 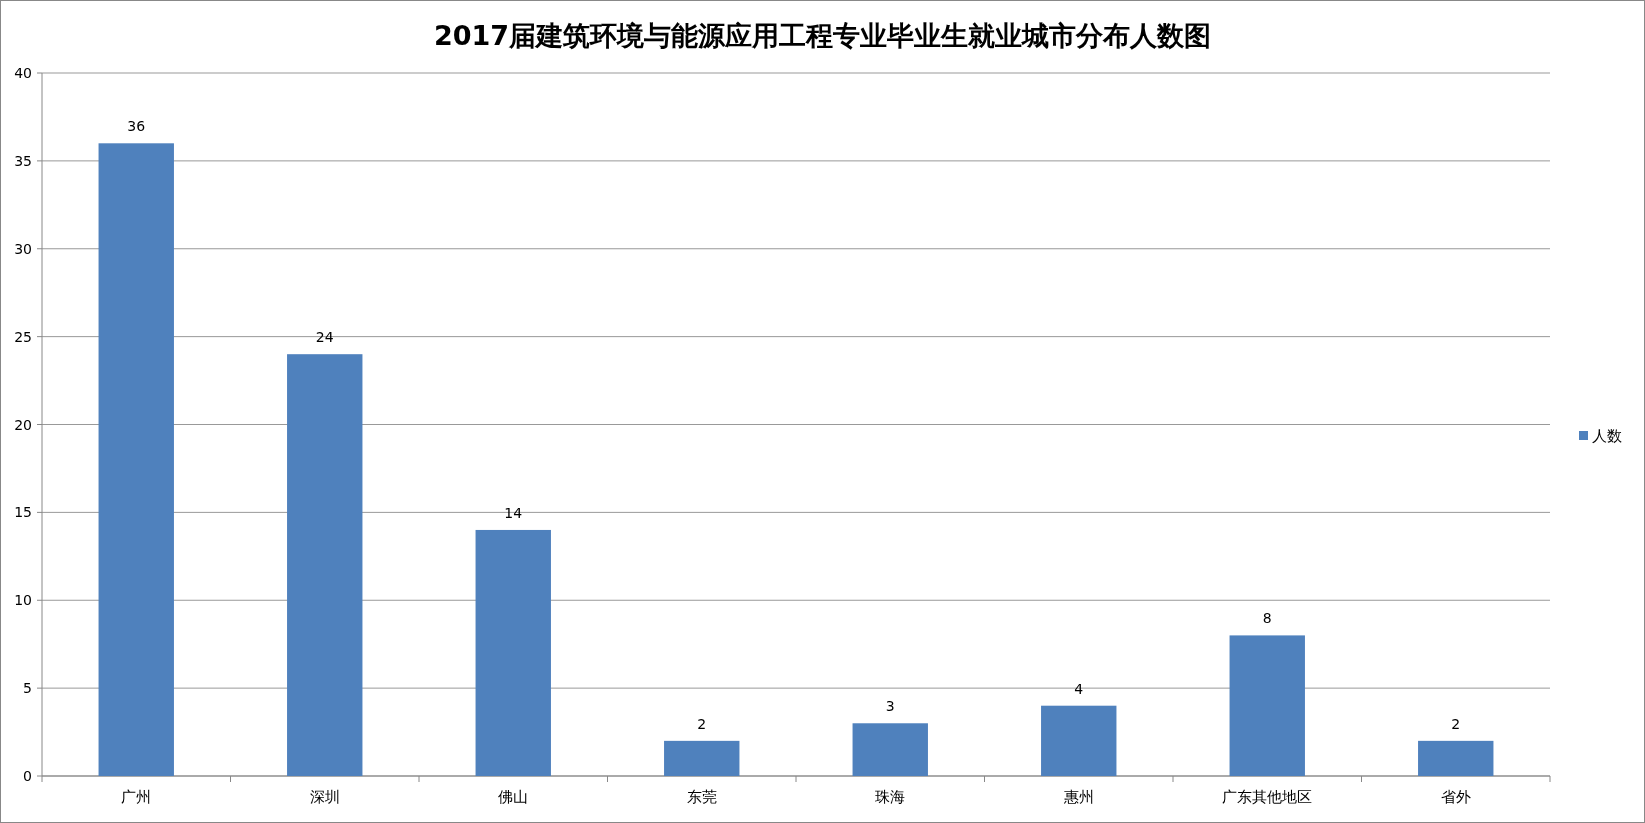 What do you see at coordinates (1078, 797) in the screenshot?
I see `x-tick-label: 惠州` at bounding box center [1078, 797].